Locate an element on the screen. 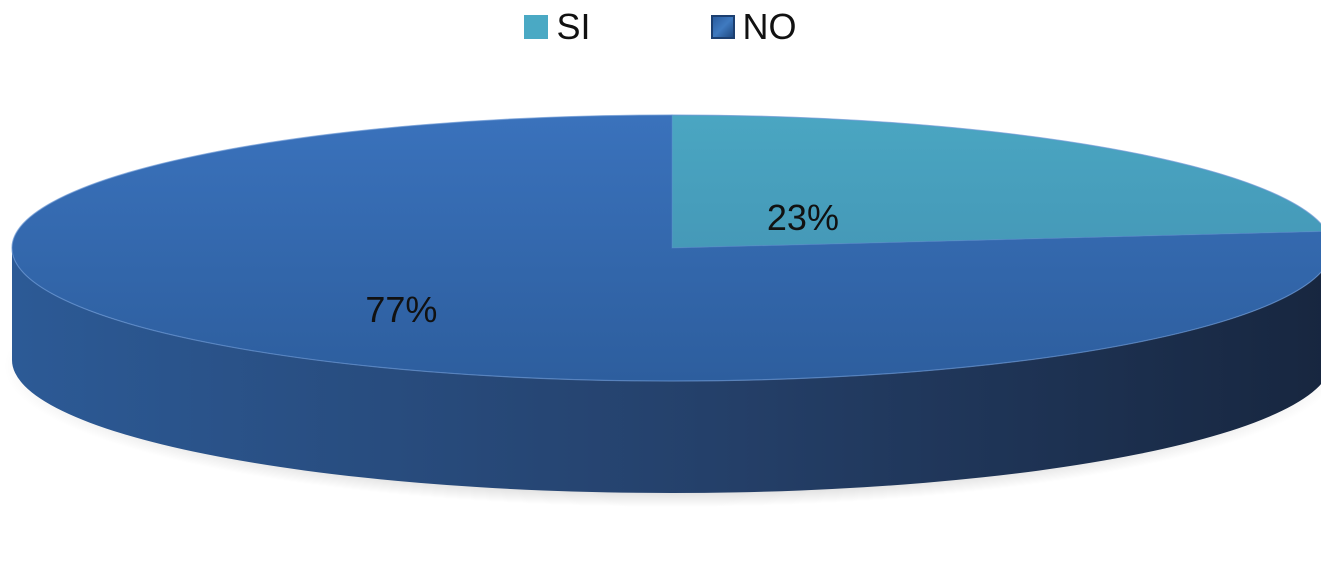 This screenshot has width=1321, height=578. legend-label-no: NO is located at coordinates (769, 26).